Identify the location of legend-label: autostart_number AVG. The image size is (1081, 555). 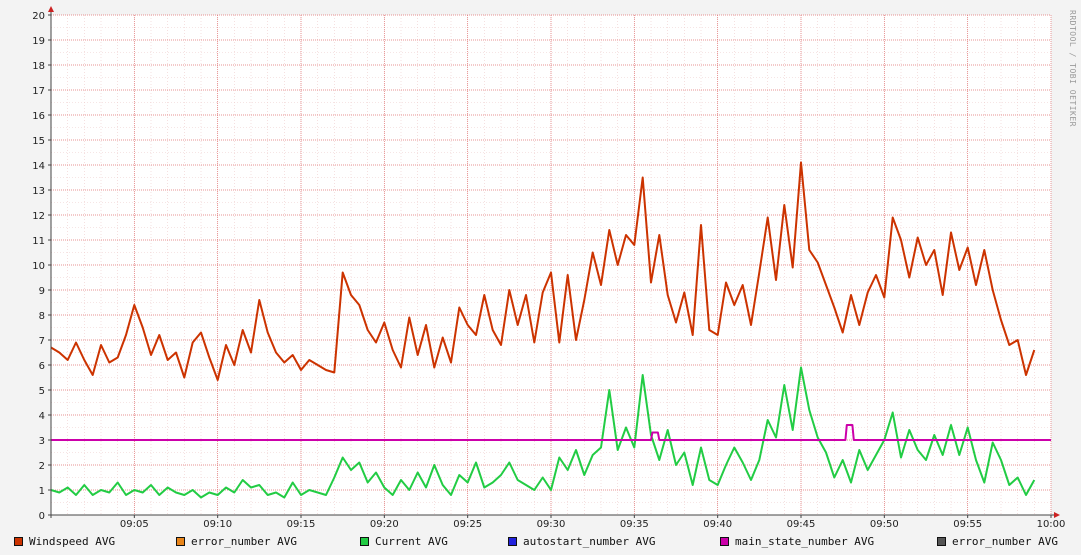
(589, 541).